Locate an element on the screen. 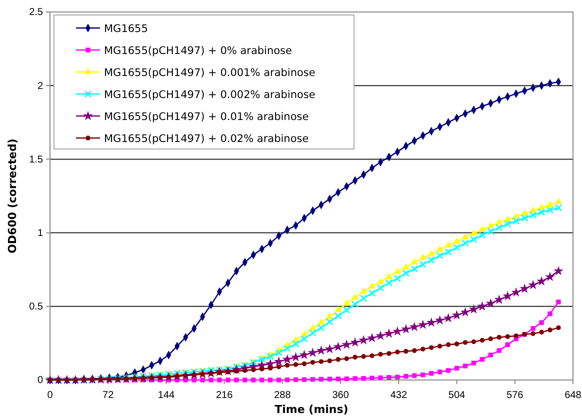 This screenshot has width=582, height=419. y-tick-label: 1 is located at coordinates (40, 233).